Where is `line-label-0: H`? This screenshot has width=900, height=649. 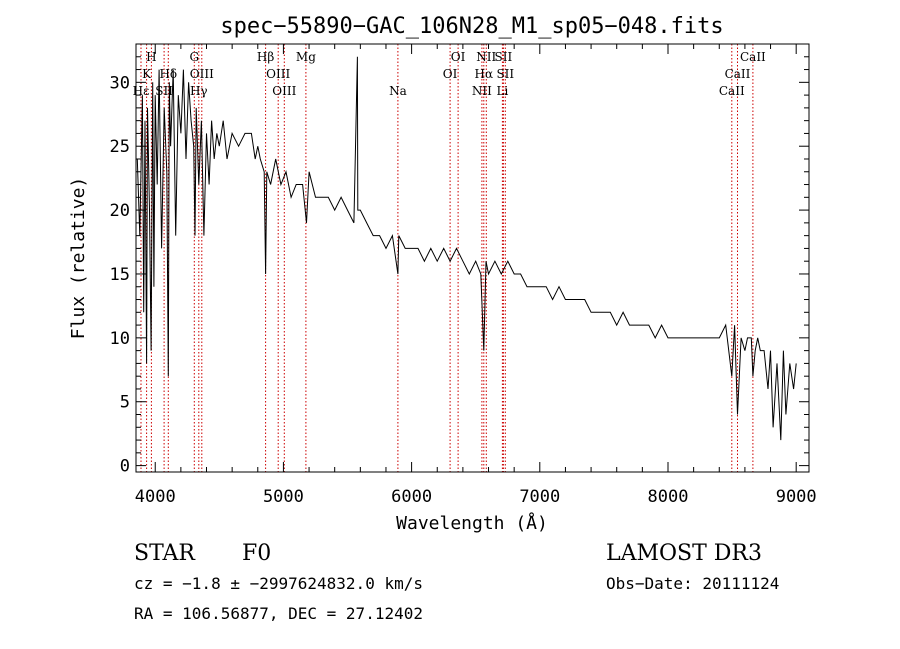
line-label-0: H is located at coordinates (151, 57).